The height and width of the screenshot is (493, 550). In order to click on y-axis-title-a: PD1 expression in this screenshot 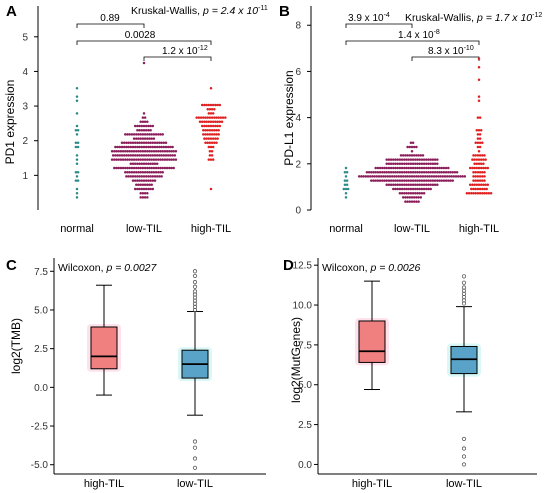, I will do `click(10, 122)`.